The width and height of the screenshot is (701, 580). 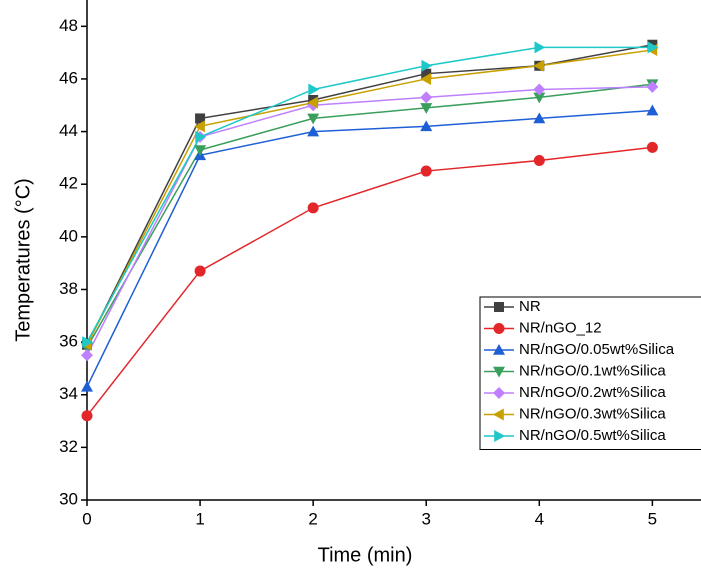 I want to click on x-tick-label: 5, so click(x=652, y=518).